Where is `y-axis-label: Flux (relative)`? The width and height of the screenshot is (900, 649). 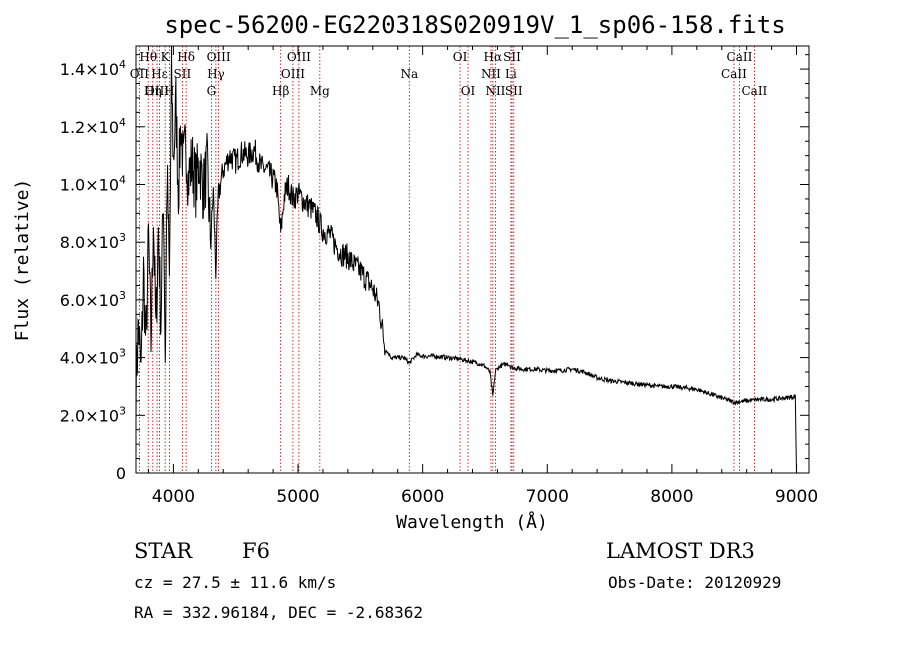
y-axis-label: Flux (relative) is located at coordinates (22, 260).